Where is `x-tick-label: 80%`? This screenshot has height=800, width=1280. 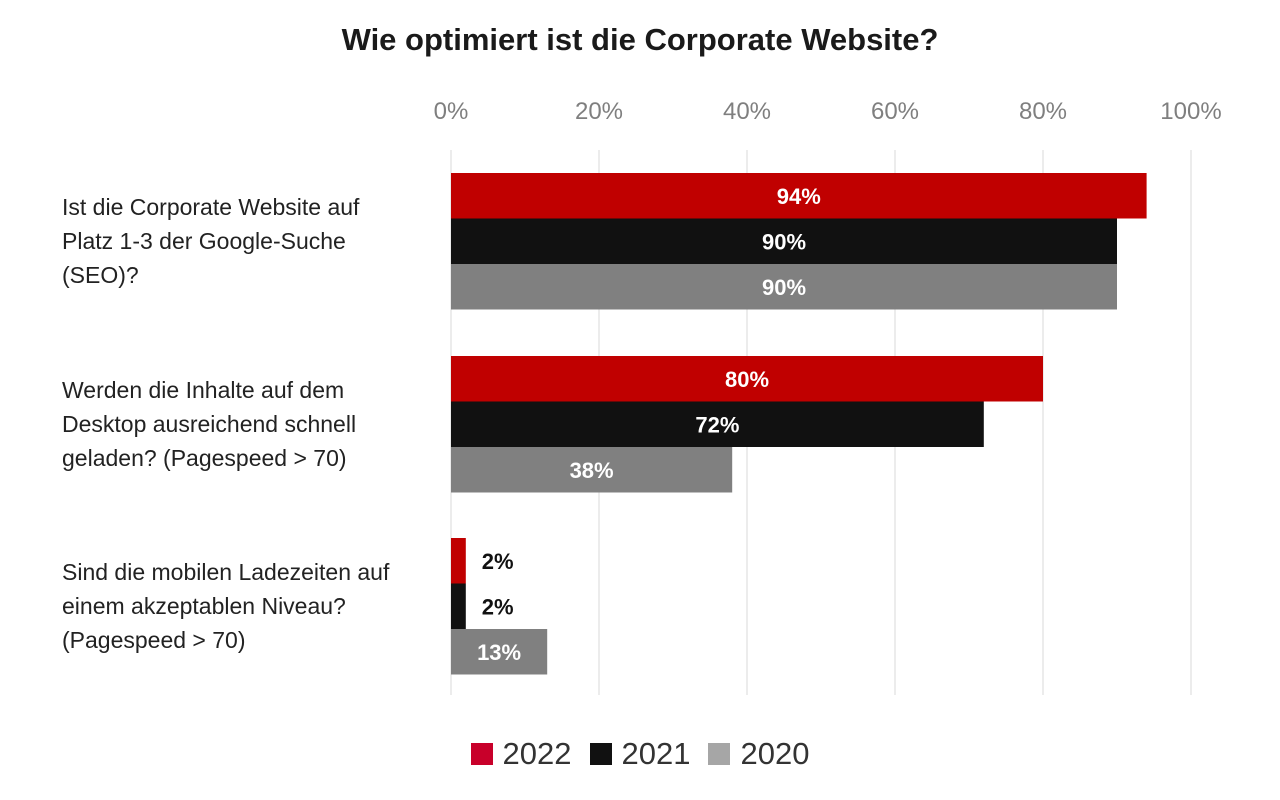
x-tick-label: 80% is located at coordinates (1043, 111).